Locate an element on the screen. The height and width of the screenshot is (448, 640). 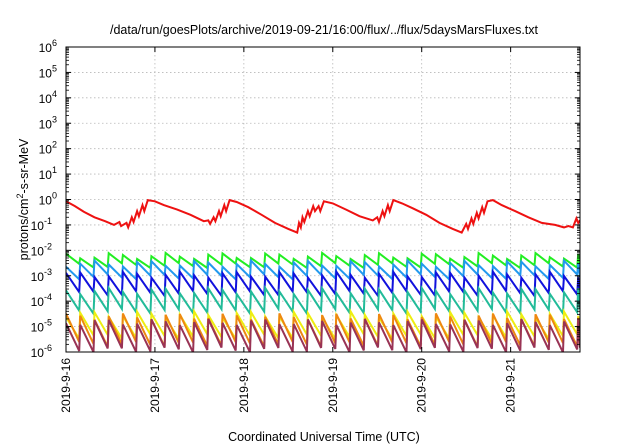
x-tick-label: 2019-9-21 is located at coordinates (511, 385).